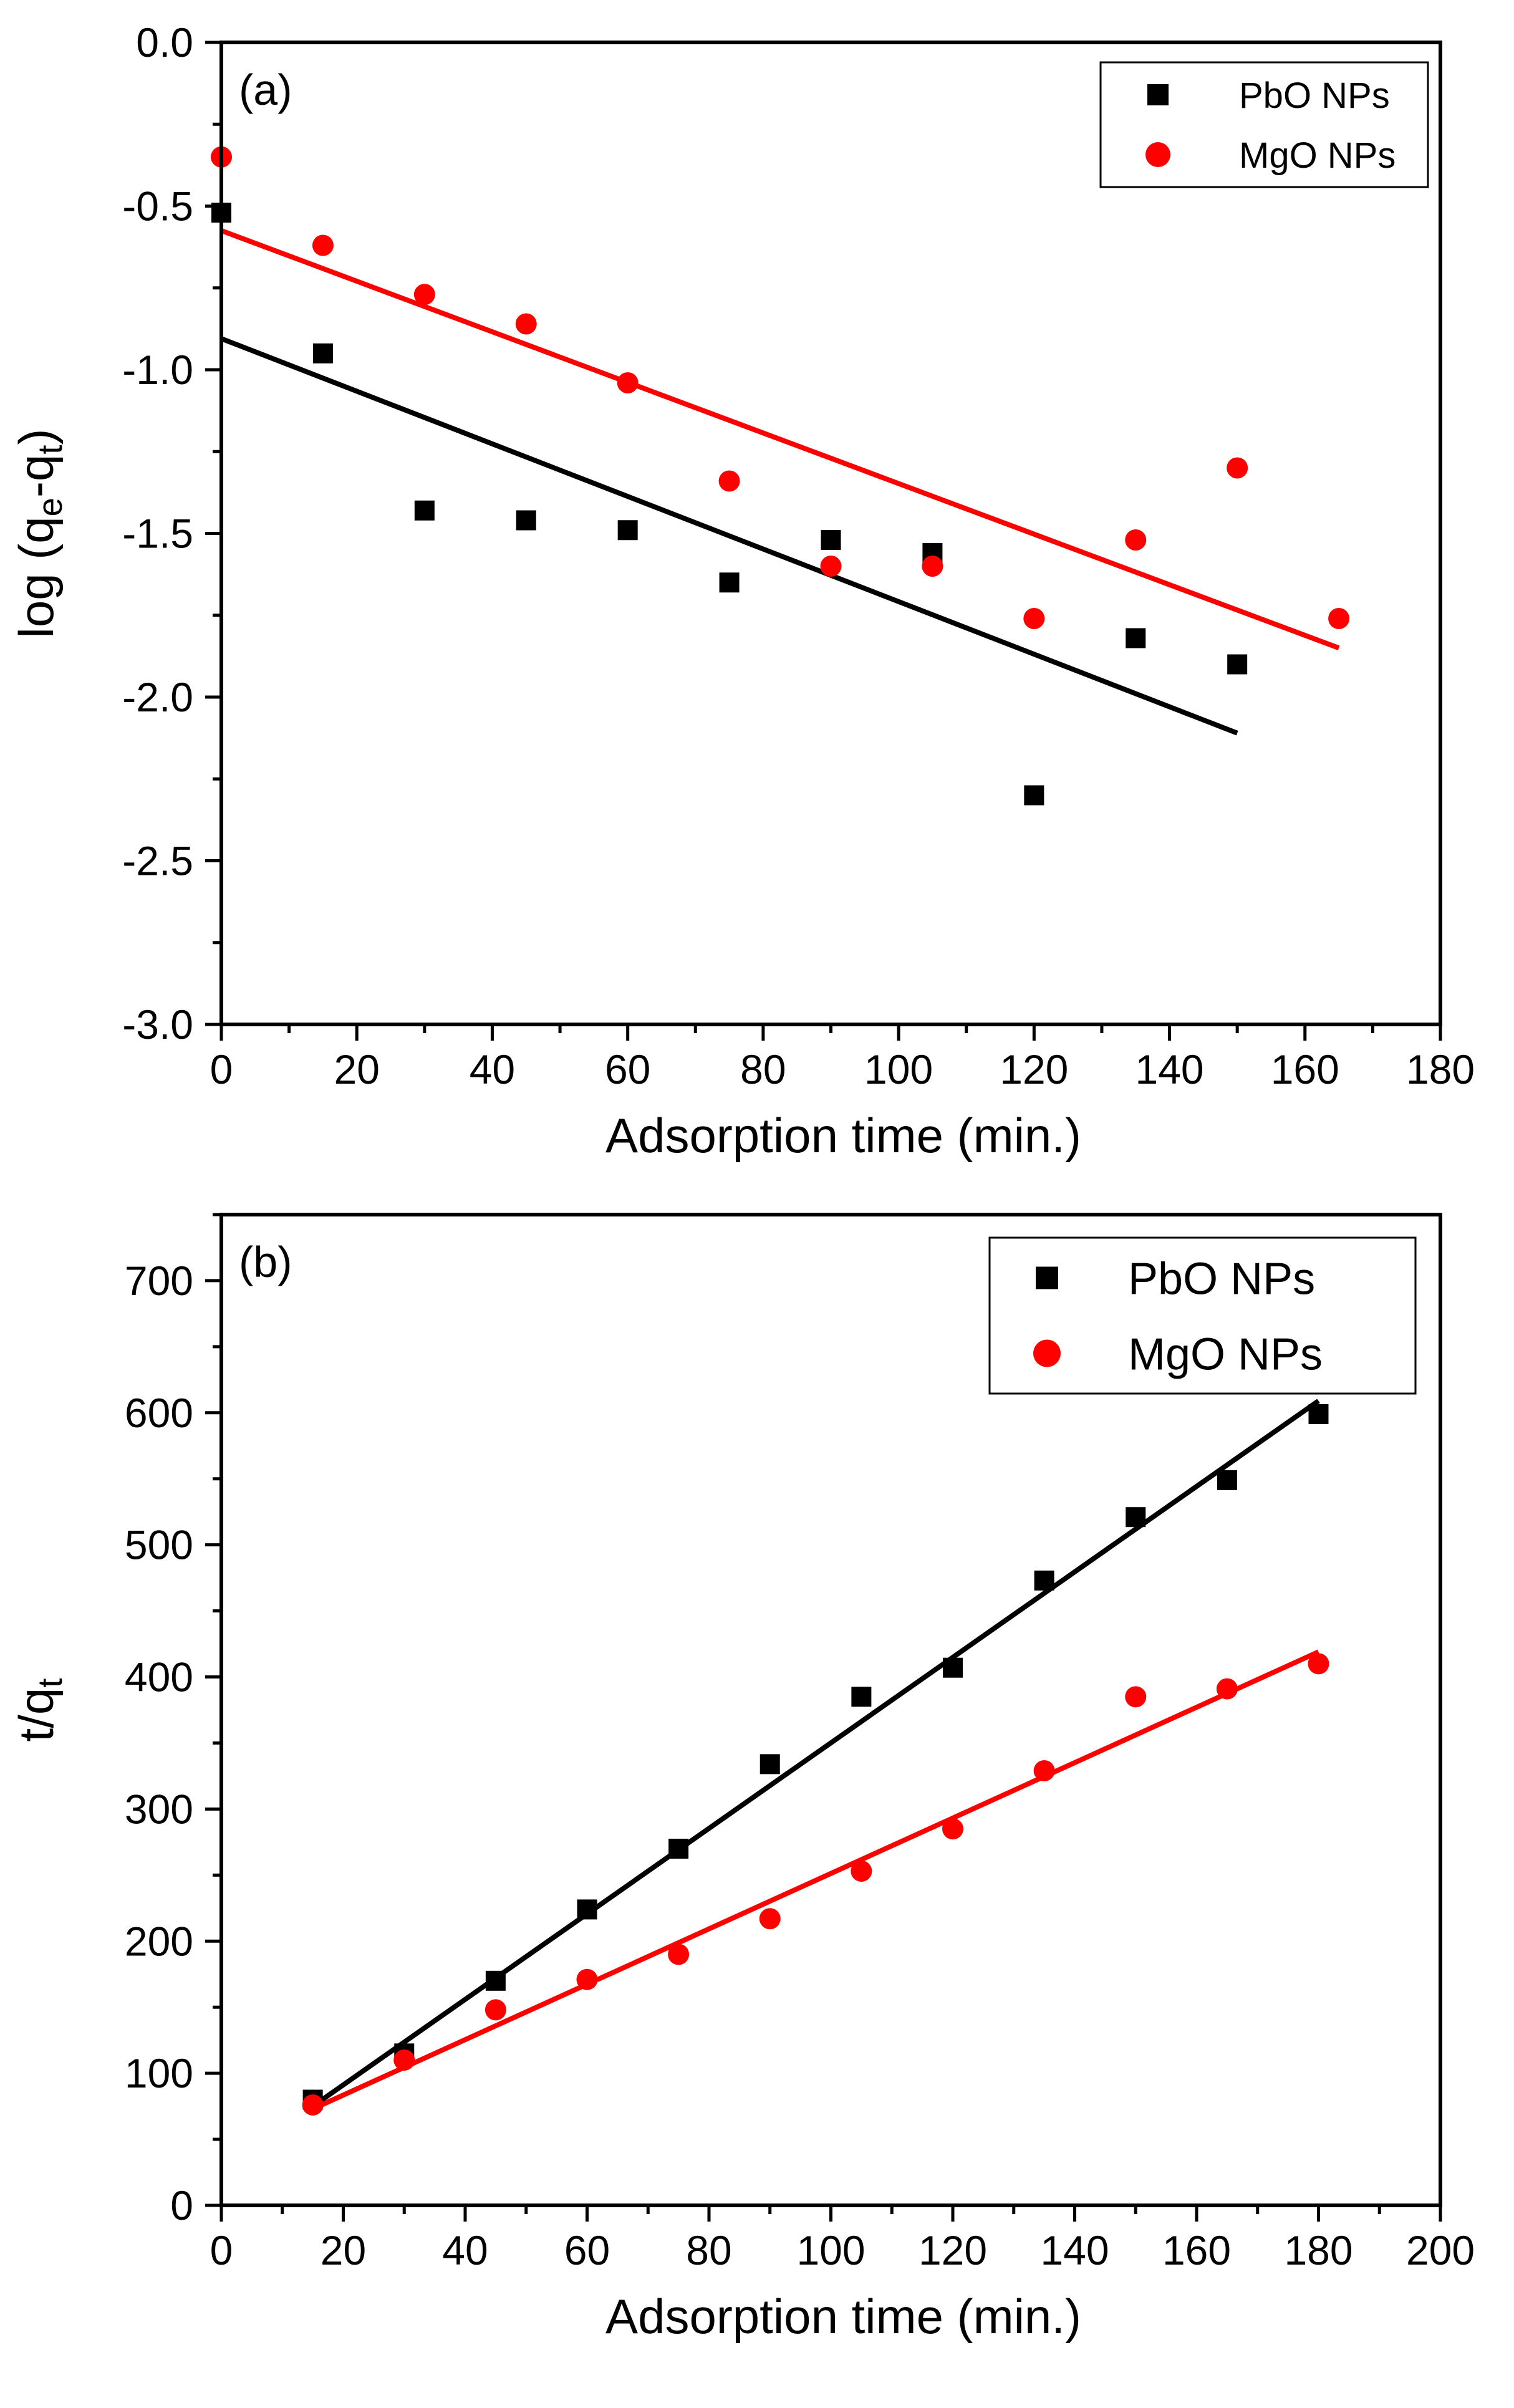 This screenshot has height=2408, width=1514. Describe the element at coordinates (1264, 124) in the screenshot. I see `panel-a-legend: PbO NPs MgO NPs` at that location.